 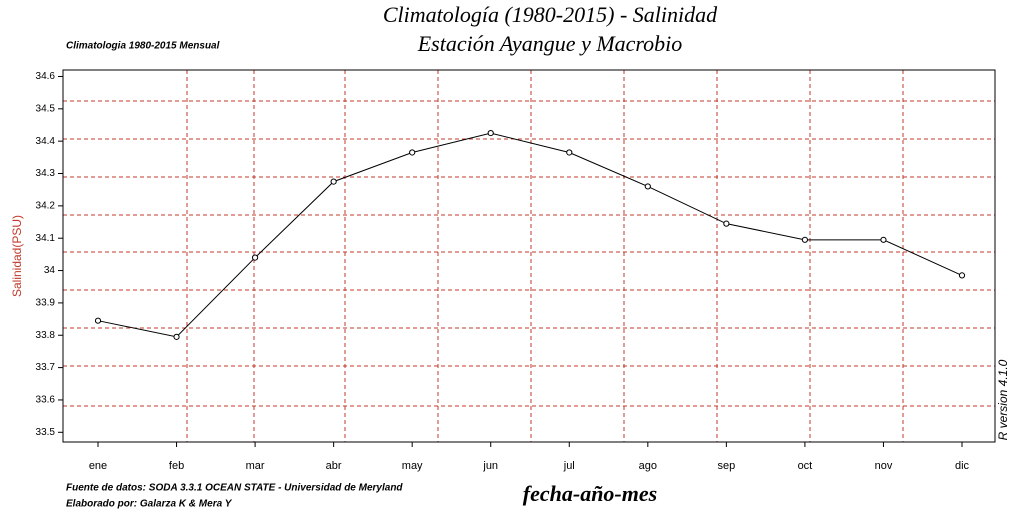 I want to click on x-tick-label: sep, so click(x=726, y=466).